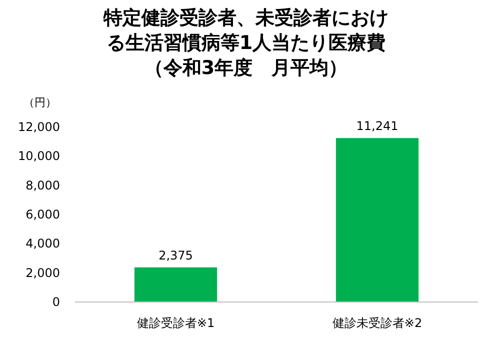  I want to click on chart-subtitle: （令和3年度 月平均）, so click(246, 68).